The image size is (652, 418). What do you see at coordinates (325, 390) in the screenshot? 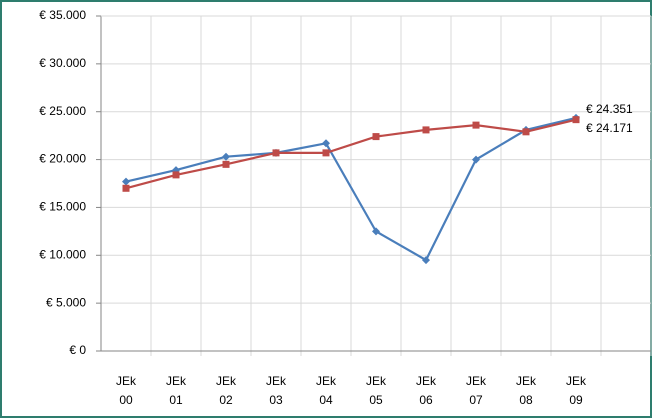
I see `x-tick-label: JEk 04` at bounding box center [325, 390].